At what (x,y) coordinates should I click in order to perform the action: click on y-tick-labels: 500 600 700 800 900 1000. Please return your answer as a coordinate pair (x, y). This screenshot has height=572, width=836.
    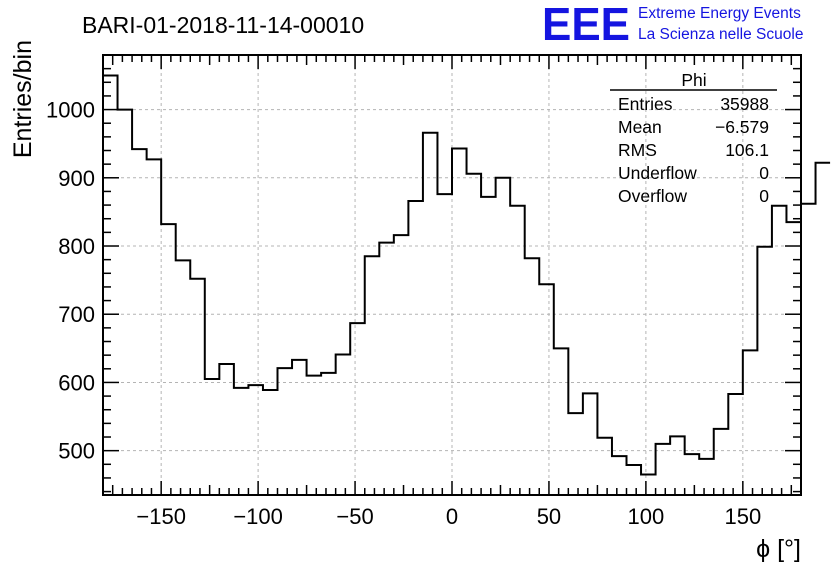
    Looking at the image, I should click on (70, 281).